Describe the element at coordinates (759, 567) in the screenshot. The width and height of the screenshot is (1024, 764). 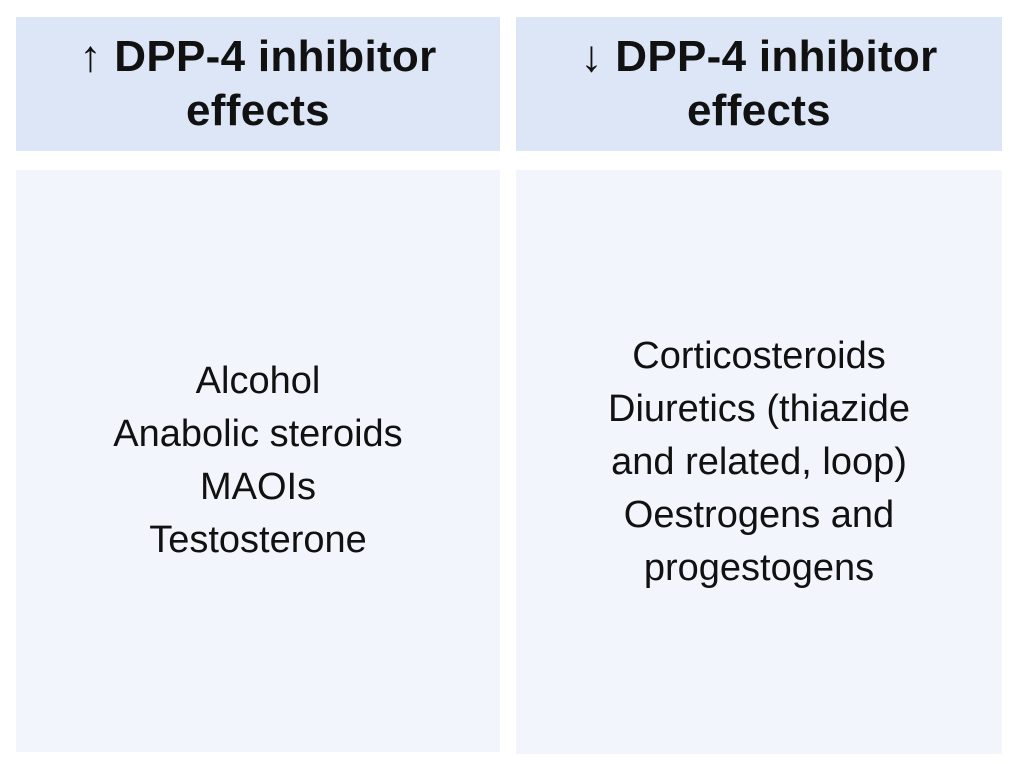
I see `list-item: progestogens` at that location.